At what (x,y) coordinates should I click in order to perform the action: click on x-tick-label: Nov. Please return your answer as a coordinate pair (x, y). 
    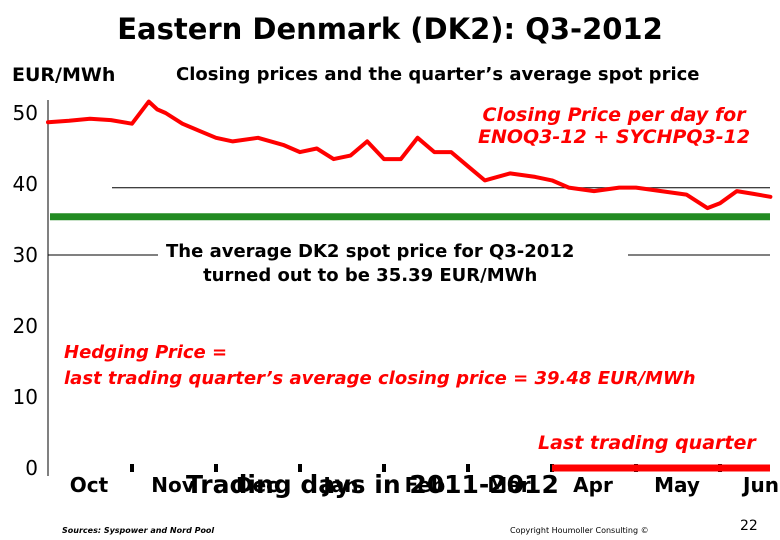
    Looking at the image, I should click on (173, 485).